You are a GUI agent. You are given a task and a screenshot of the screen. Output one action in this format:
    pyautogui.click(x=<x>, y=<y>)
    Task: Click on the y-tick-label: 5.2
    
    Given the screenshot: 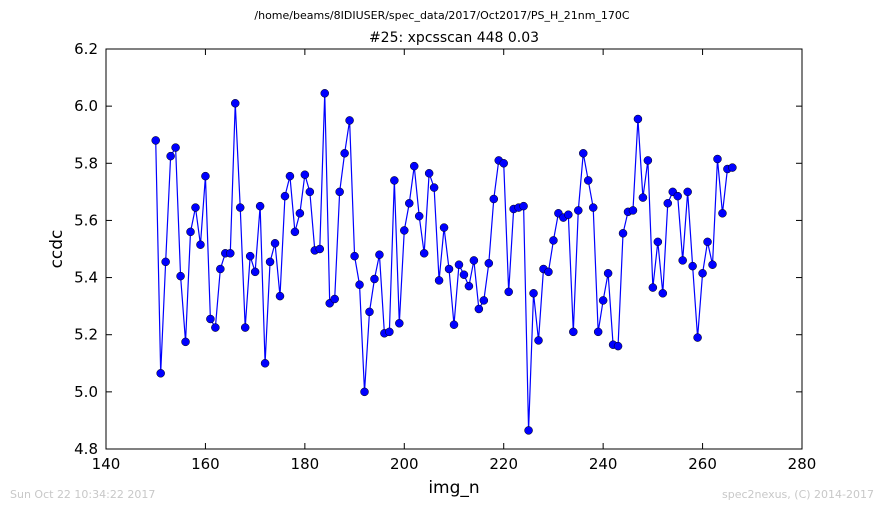 What is the action you would take?
    pyautogui.click(x=86, y=335)
    